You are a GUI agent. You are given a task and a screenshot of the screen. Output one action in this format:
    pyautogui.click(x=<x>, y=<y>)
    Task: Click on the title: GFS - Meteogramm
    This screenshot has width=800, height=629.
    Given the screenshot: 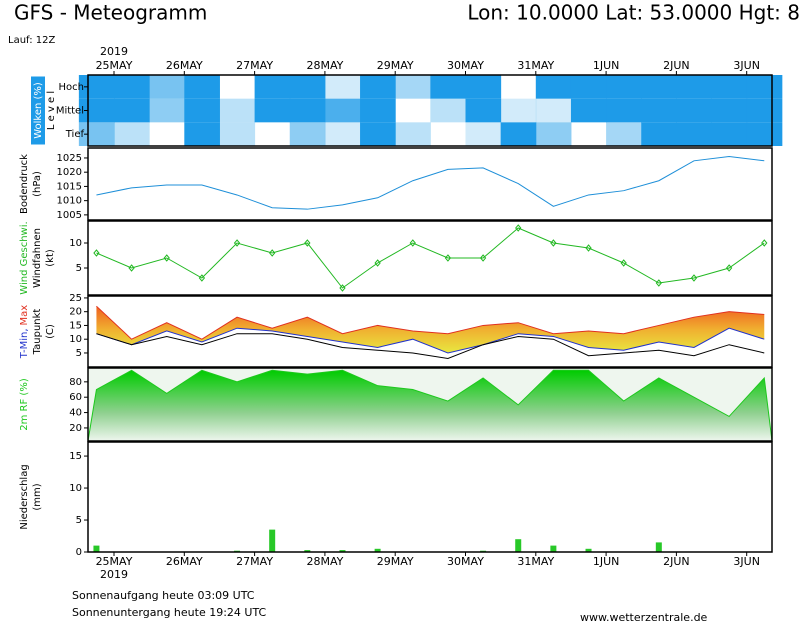 What is the action you would take?
    pyautogui.click(x=110, y=13)
    